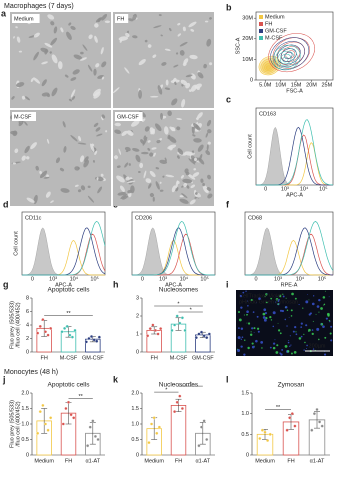 The image size is (338, 500). What do you see at coordinates (250, 146) in the screenshot?
I see `y-axis-label: Cell count` at bounding box center [250, 146].